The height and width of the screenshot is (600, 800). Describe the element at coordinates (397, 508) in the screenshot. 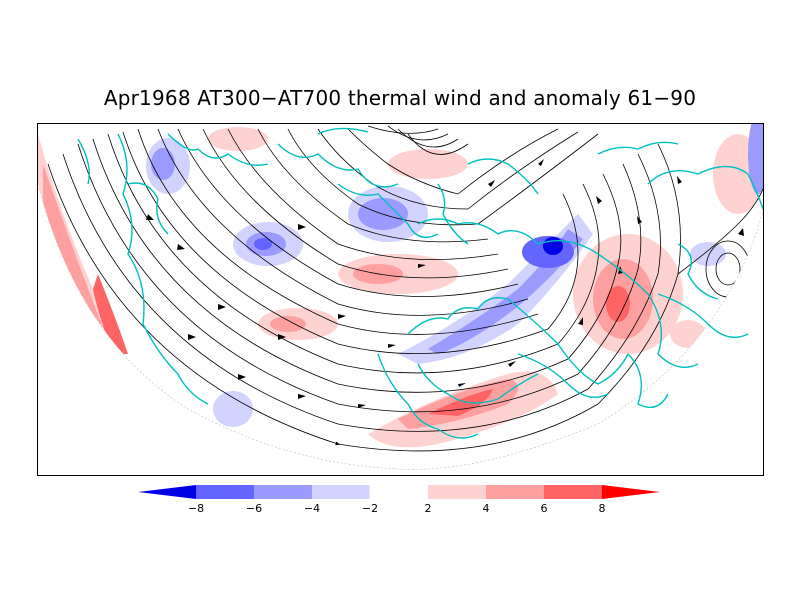

I see `colorbar-tick-labels: −8 −6 −4 −2 2 4 6 8` at that location.